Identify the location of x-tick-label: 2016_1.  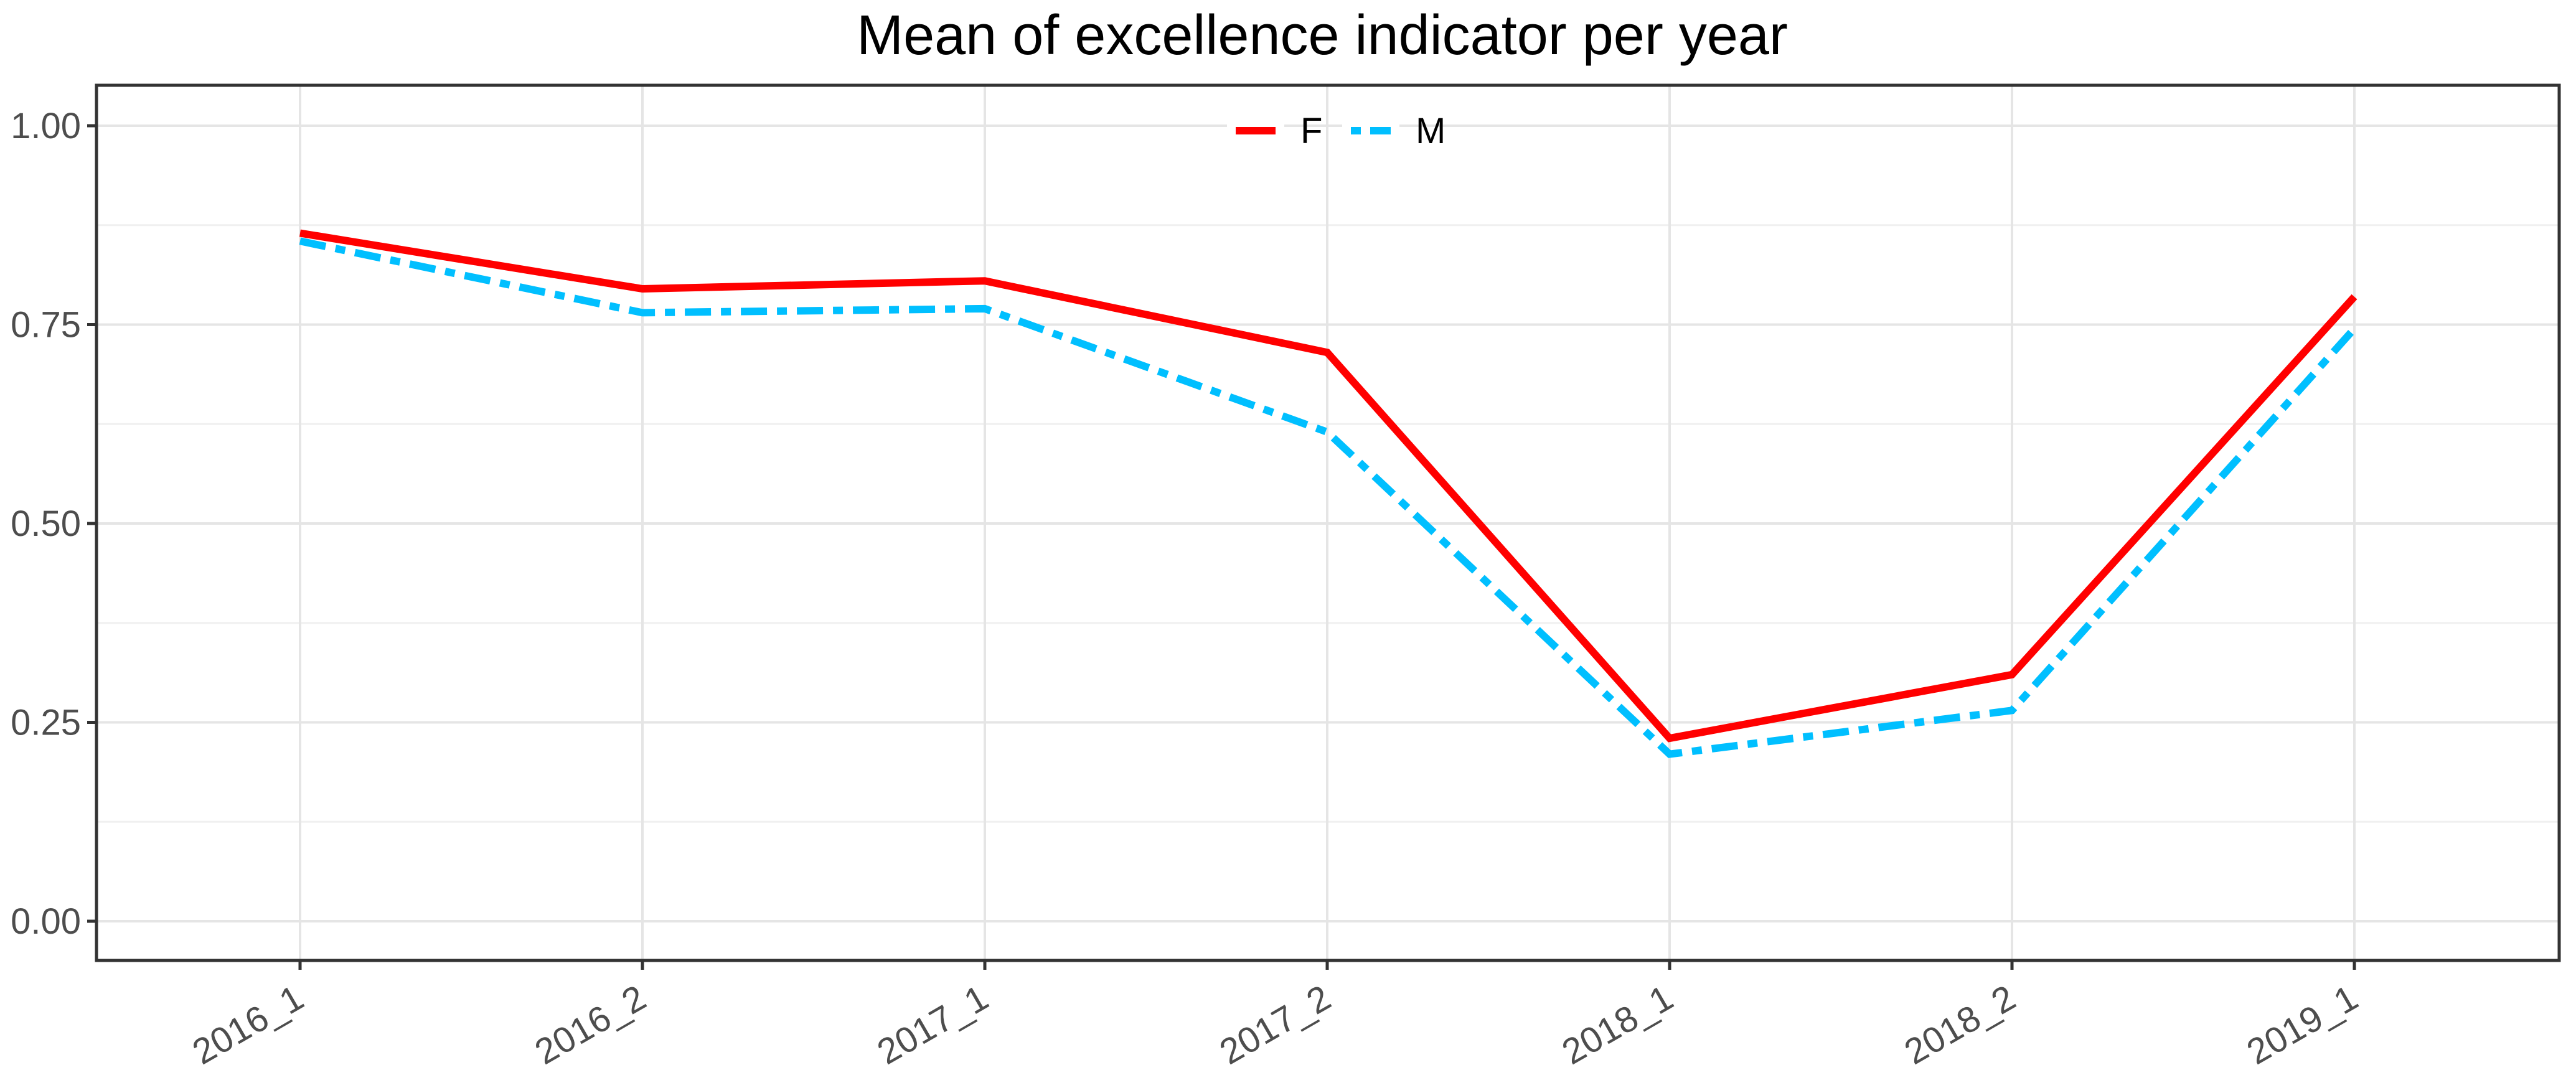
(248, 1023).